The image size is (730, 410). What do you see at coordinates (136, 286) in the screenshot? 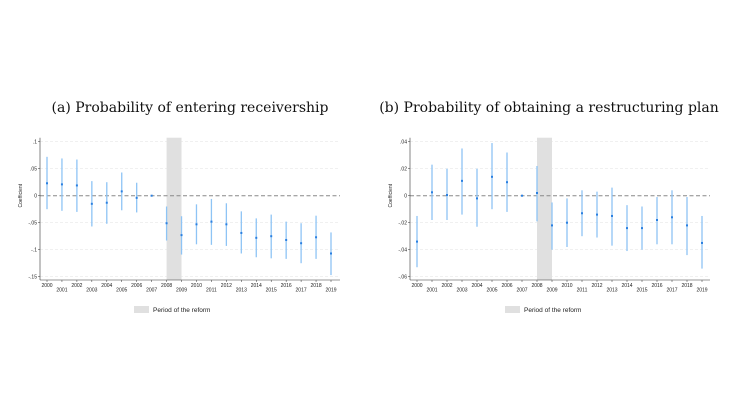
I see `panel-a-x-tick-label: 2006` at bounding box center [136, 286].